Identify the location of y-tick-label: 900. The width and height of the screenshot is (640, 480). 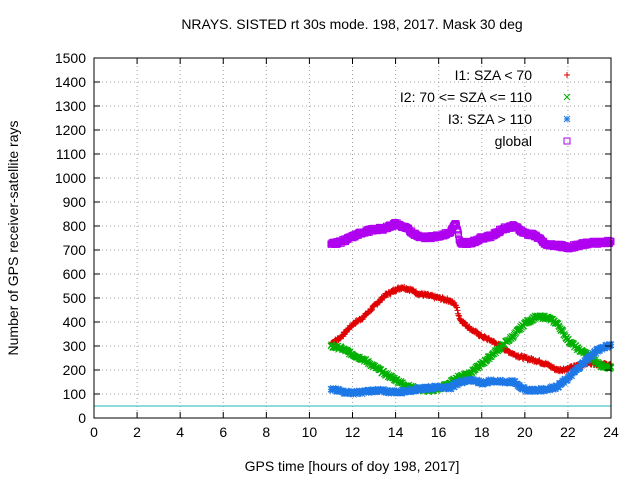
(75, 202).